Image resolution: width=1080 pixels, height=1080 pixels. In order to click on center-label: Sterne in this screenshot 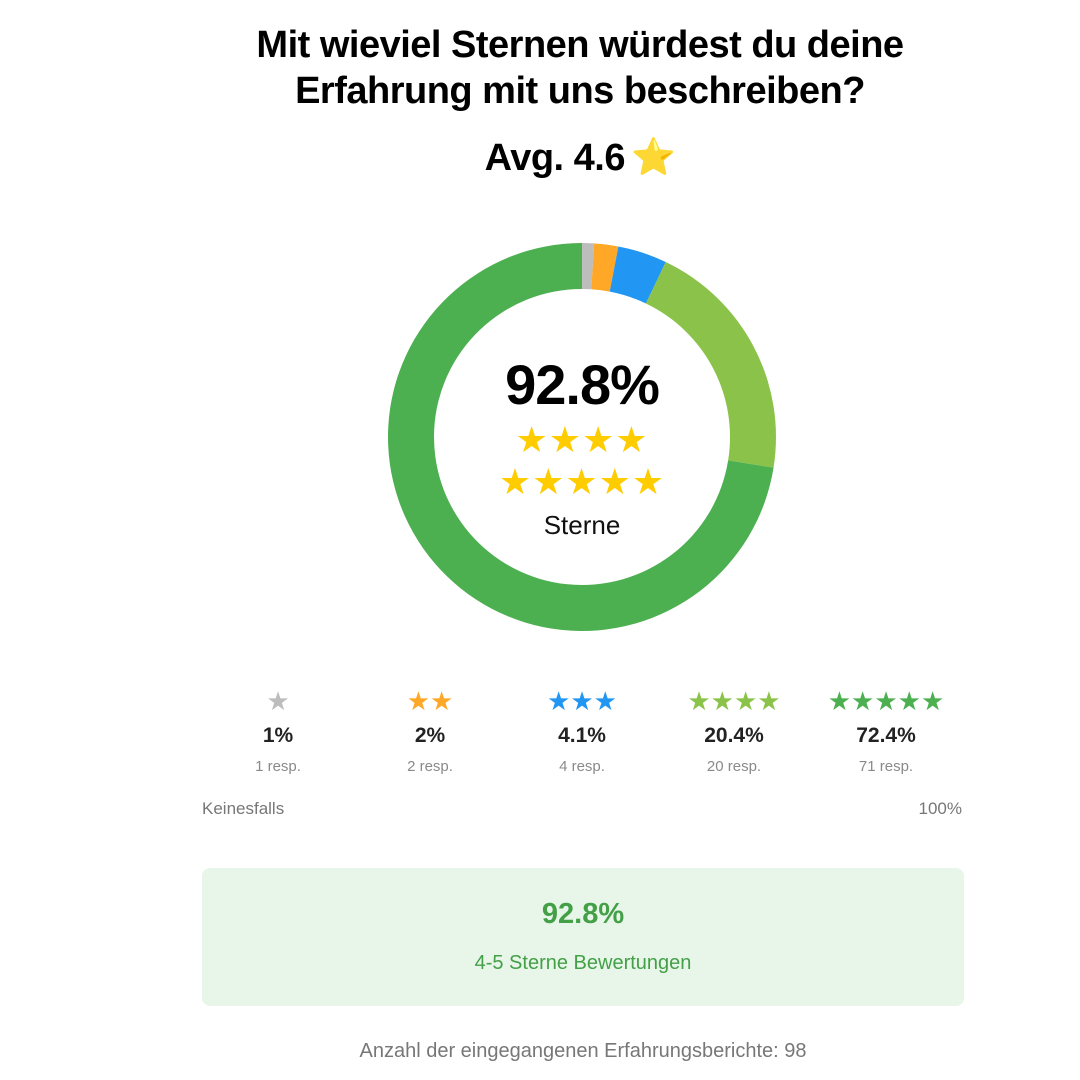, I will do `click(582, 525)`.